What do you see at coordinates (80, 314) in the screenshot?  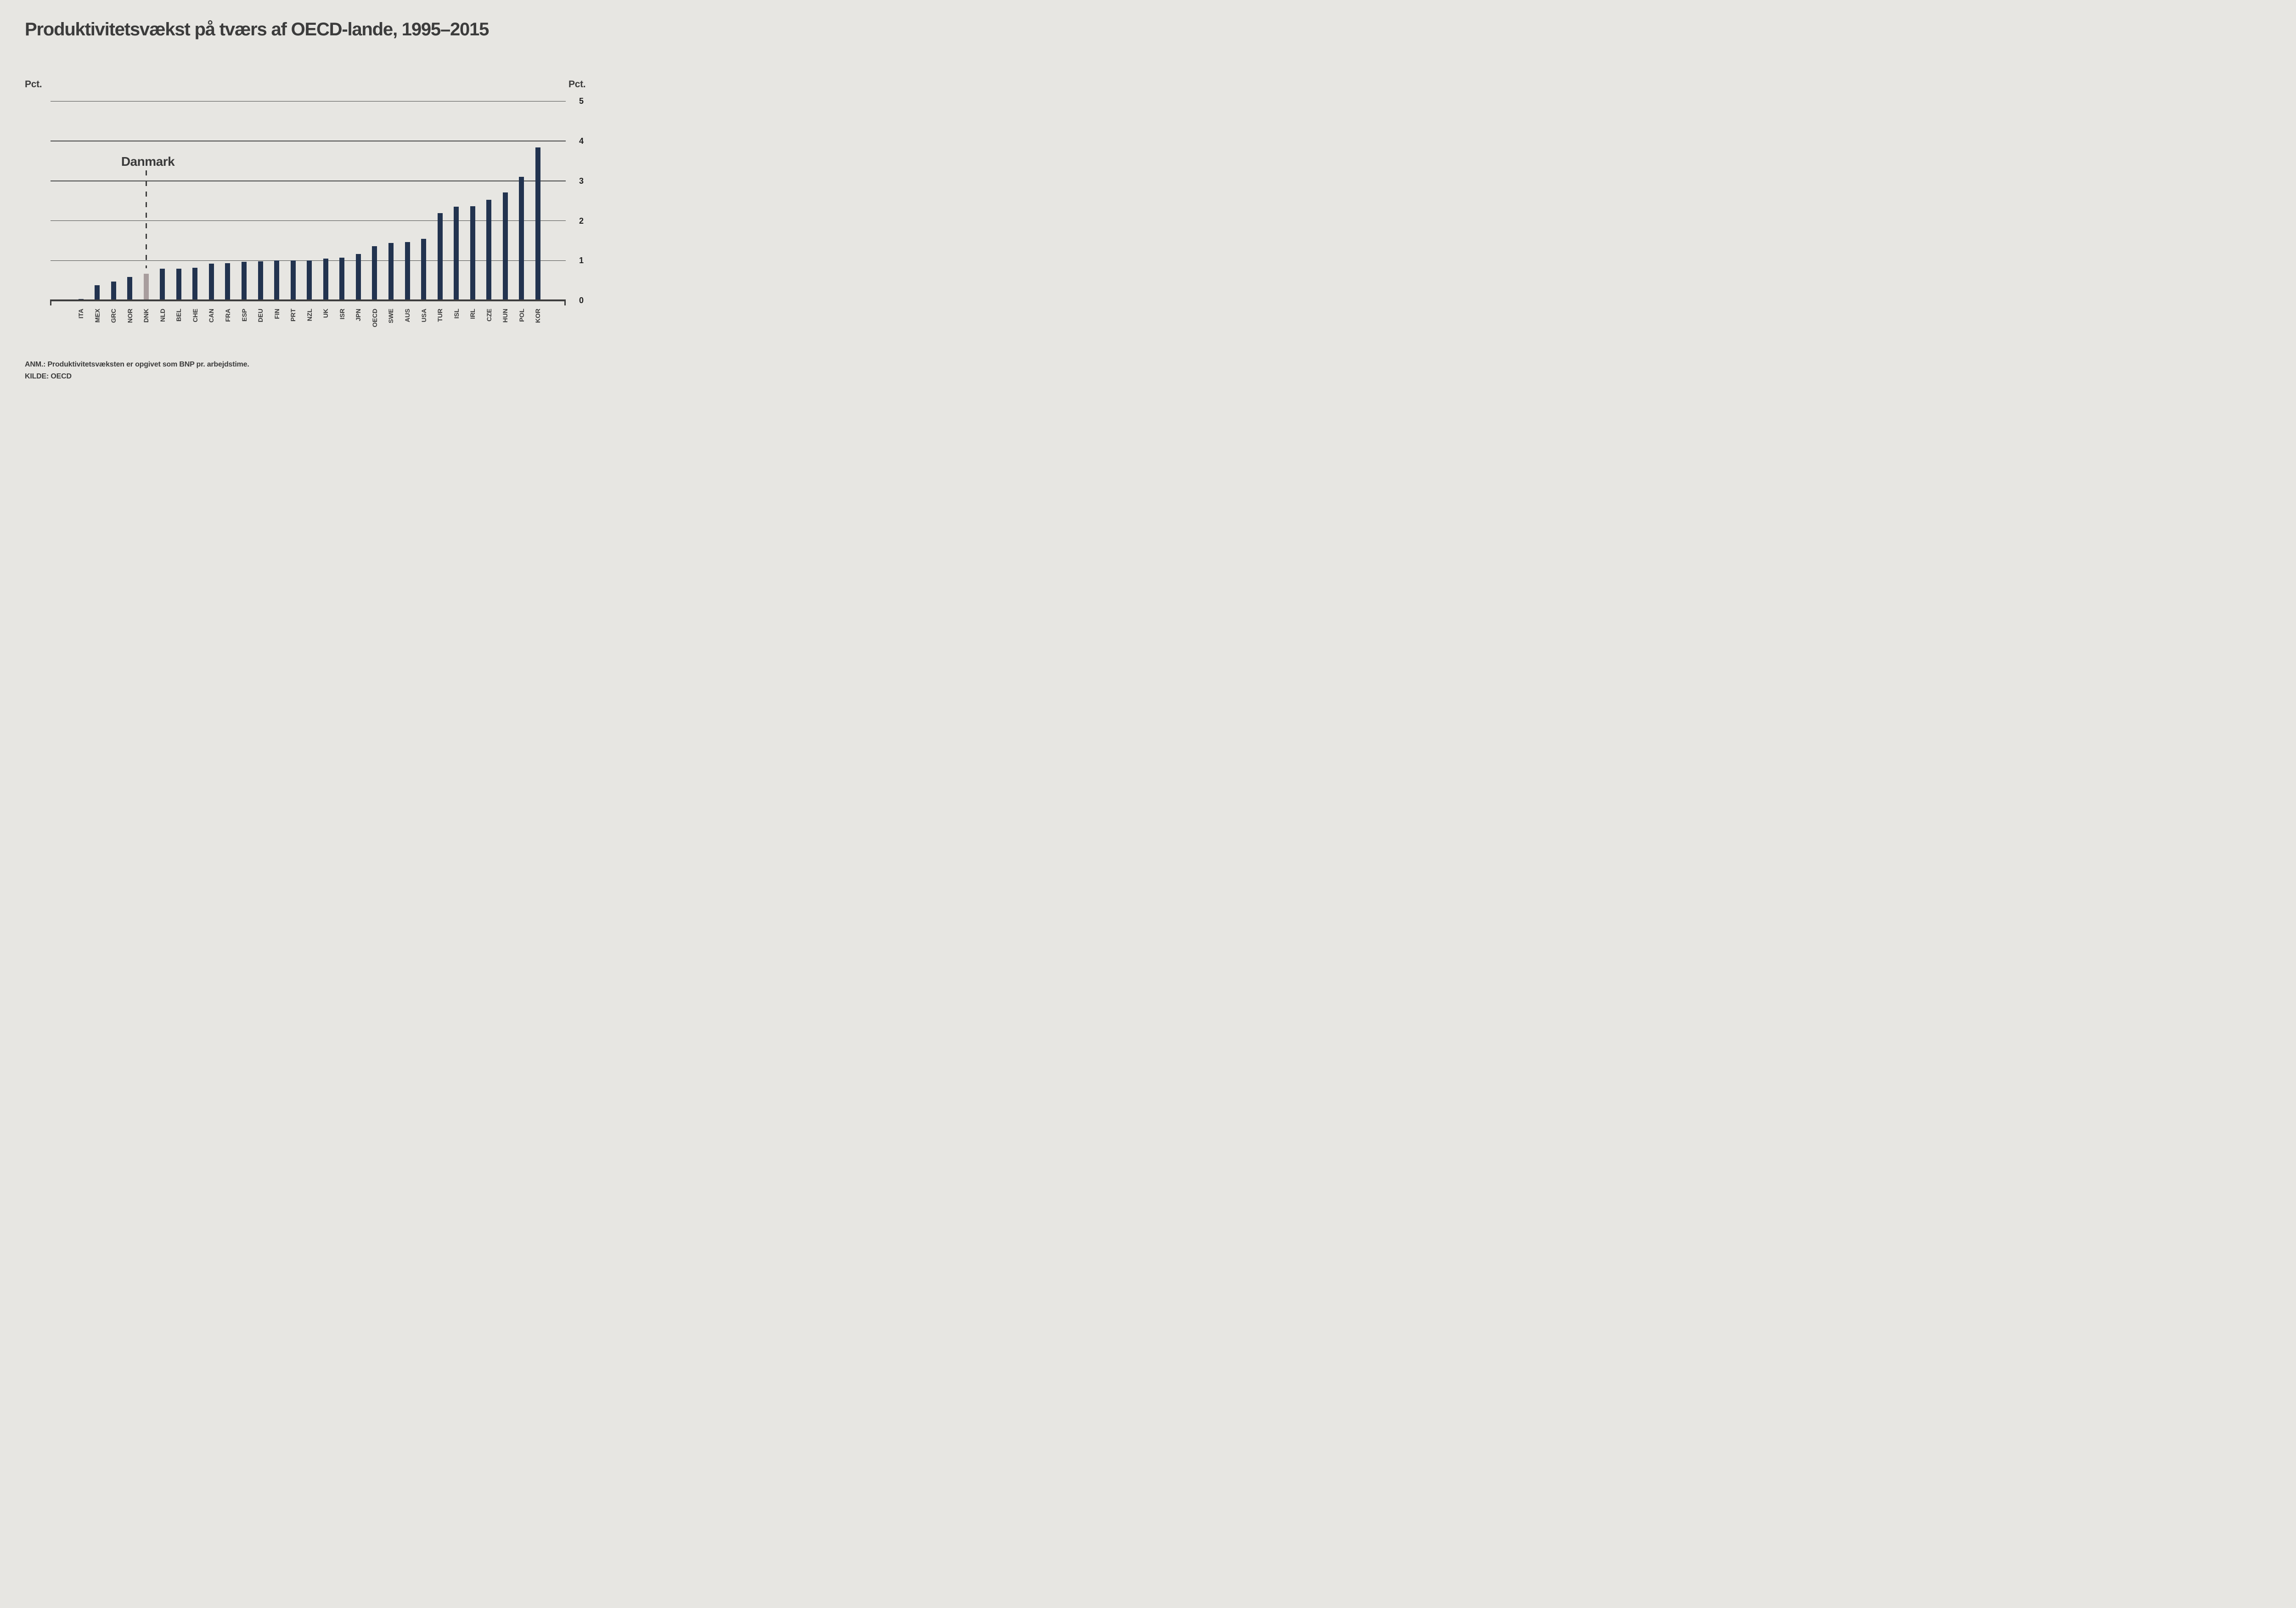 I see `x-label-ita: ITA` at bounding box center [80, 314].